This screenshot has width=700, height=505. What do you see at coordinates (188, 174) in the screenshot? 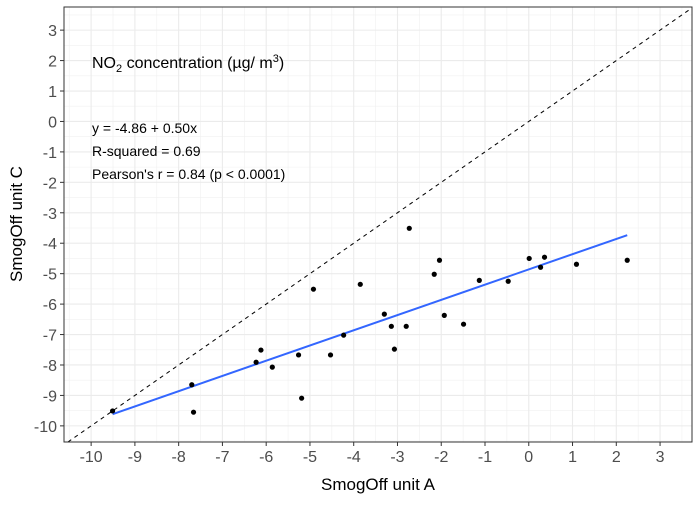
I see `annotation-pearson: Pearson's r = 0.84 (p < 0.0001)` at bounding box center [188, 174].